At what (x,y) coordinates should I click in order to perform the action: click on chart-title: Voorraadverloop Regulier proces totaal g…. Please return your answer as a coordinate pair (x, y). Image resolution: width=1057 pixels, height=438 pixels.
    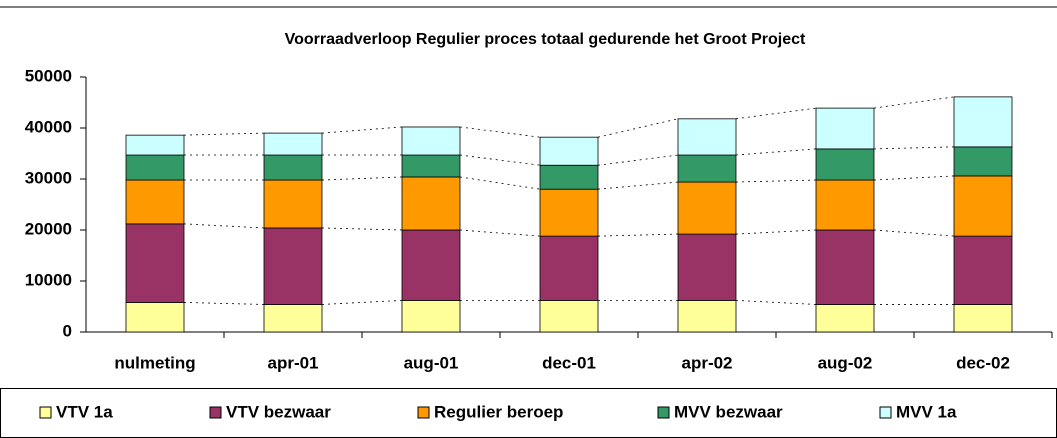
    Looking at the image, I should click on (545, 39).